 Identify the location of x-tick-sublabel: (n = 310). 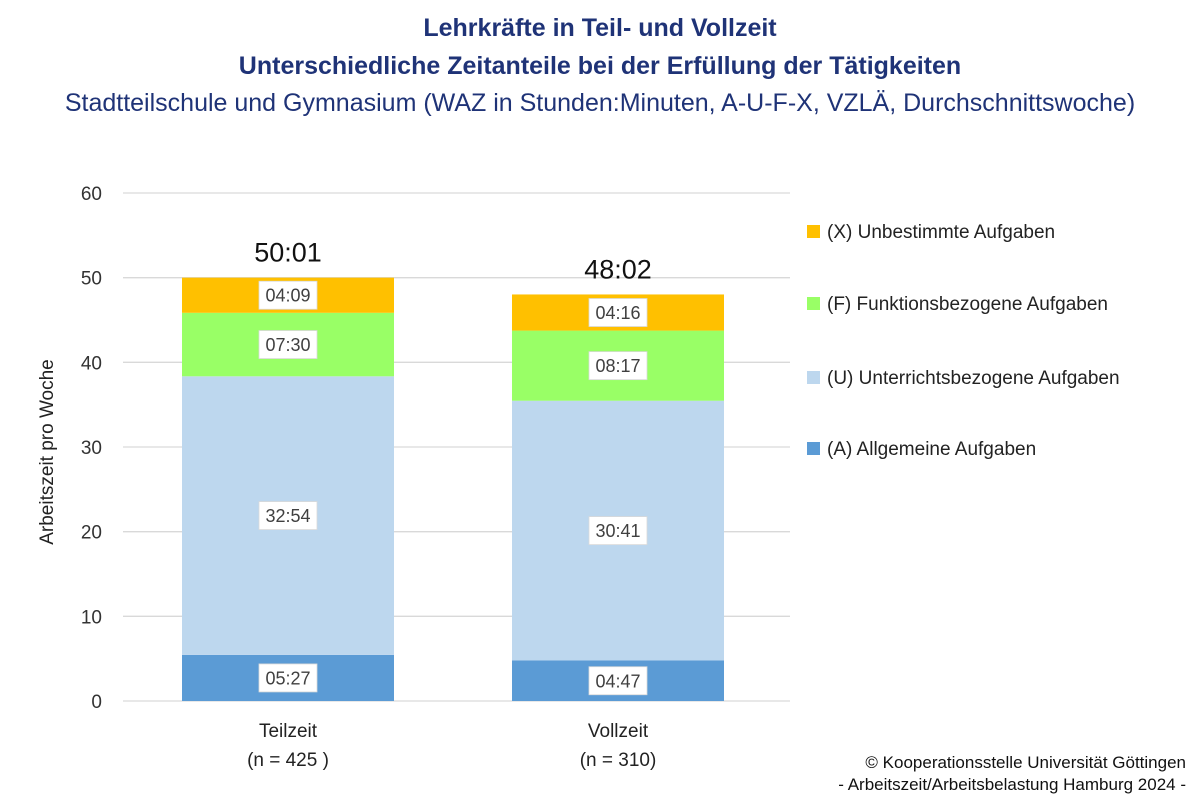
(618, 760).